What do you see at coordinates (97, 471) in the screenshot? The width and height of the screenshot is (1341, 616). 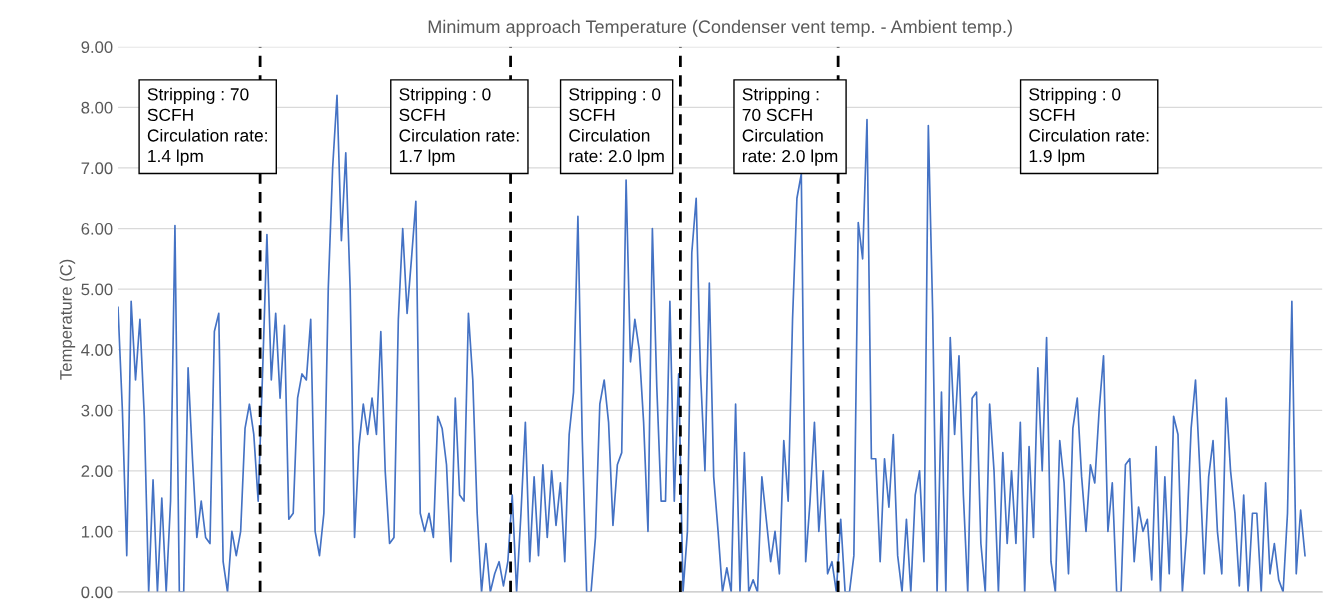 I see `y-tick-label: 2.00` at bounding box center [97, 471].